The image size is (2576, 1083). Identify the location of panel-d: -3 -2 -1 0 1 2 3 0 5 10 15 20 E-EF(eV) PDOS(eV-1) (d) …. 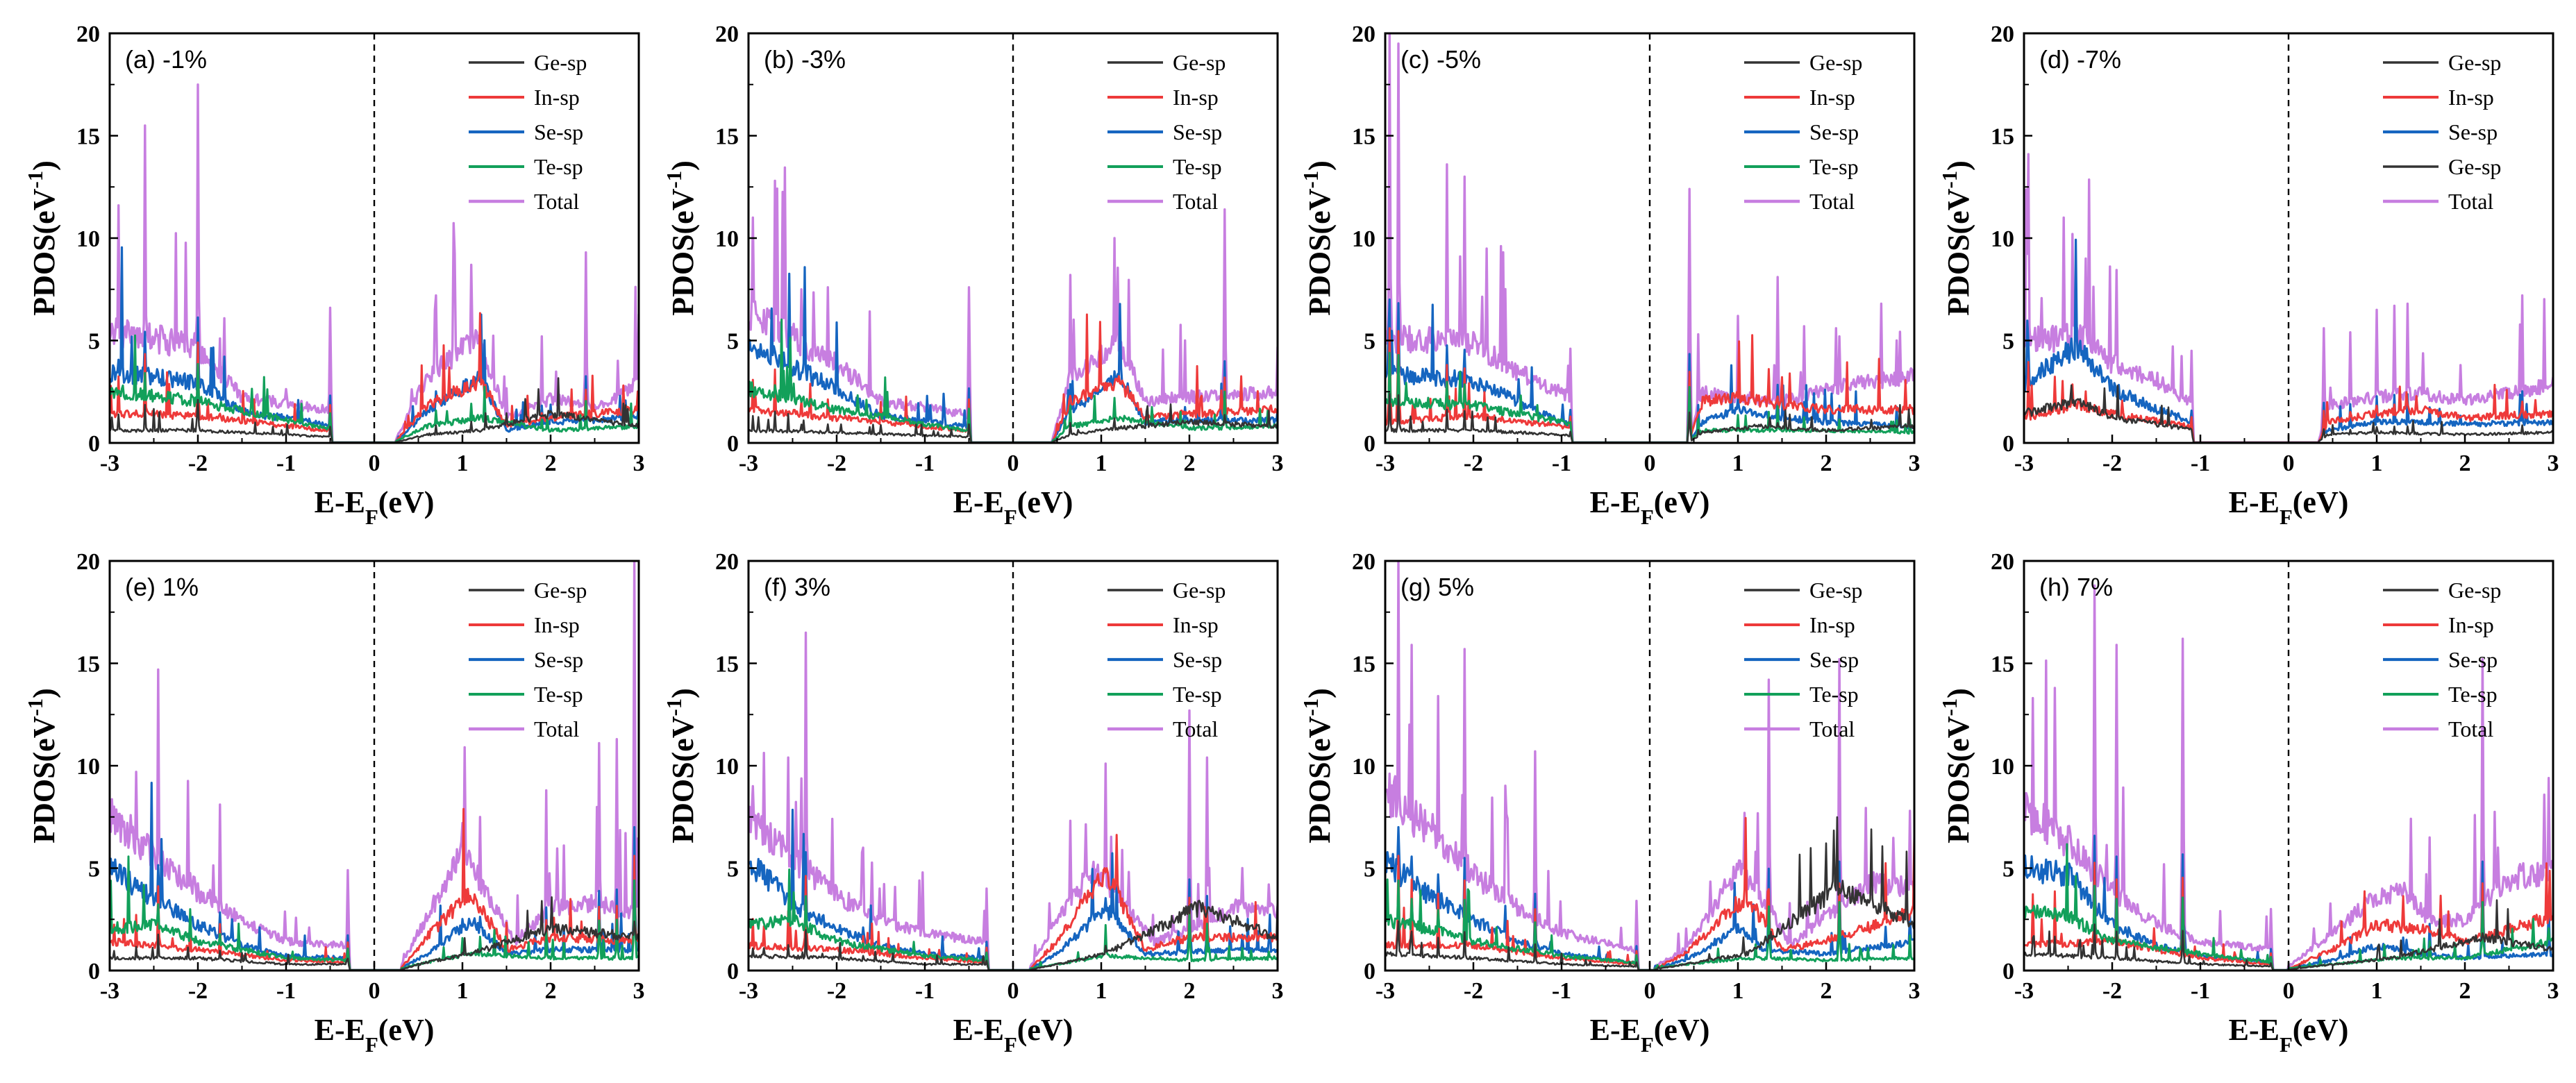
(2248, 275).